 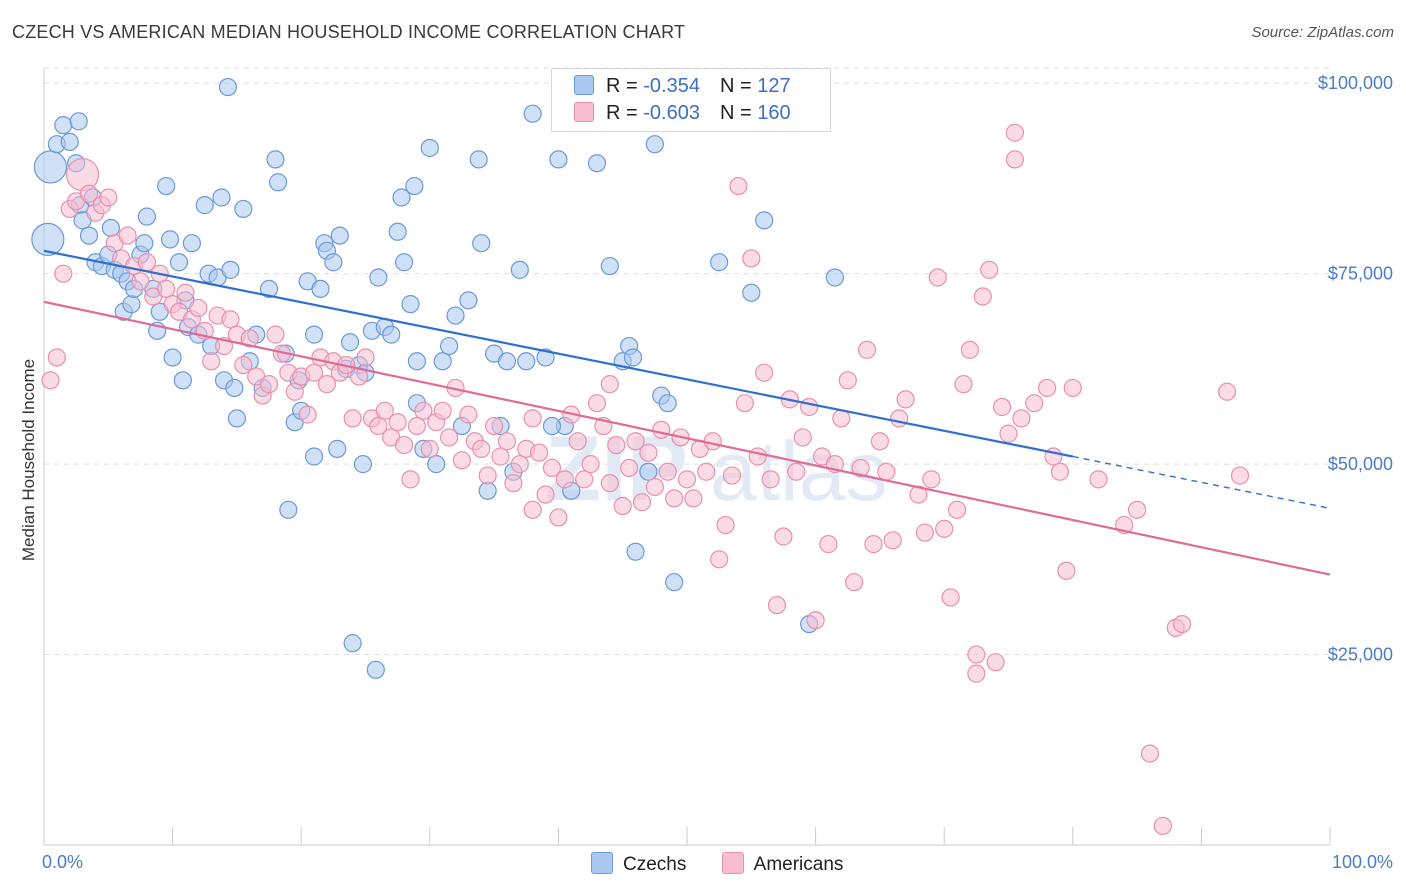 I want to click on czechs-legend-label: Czechs, so click(x=655, y=864).